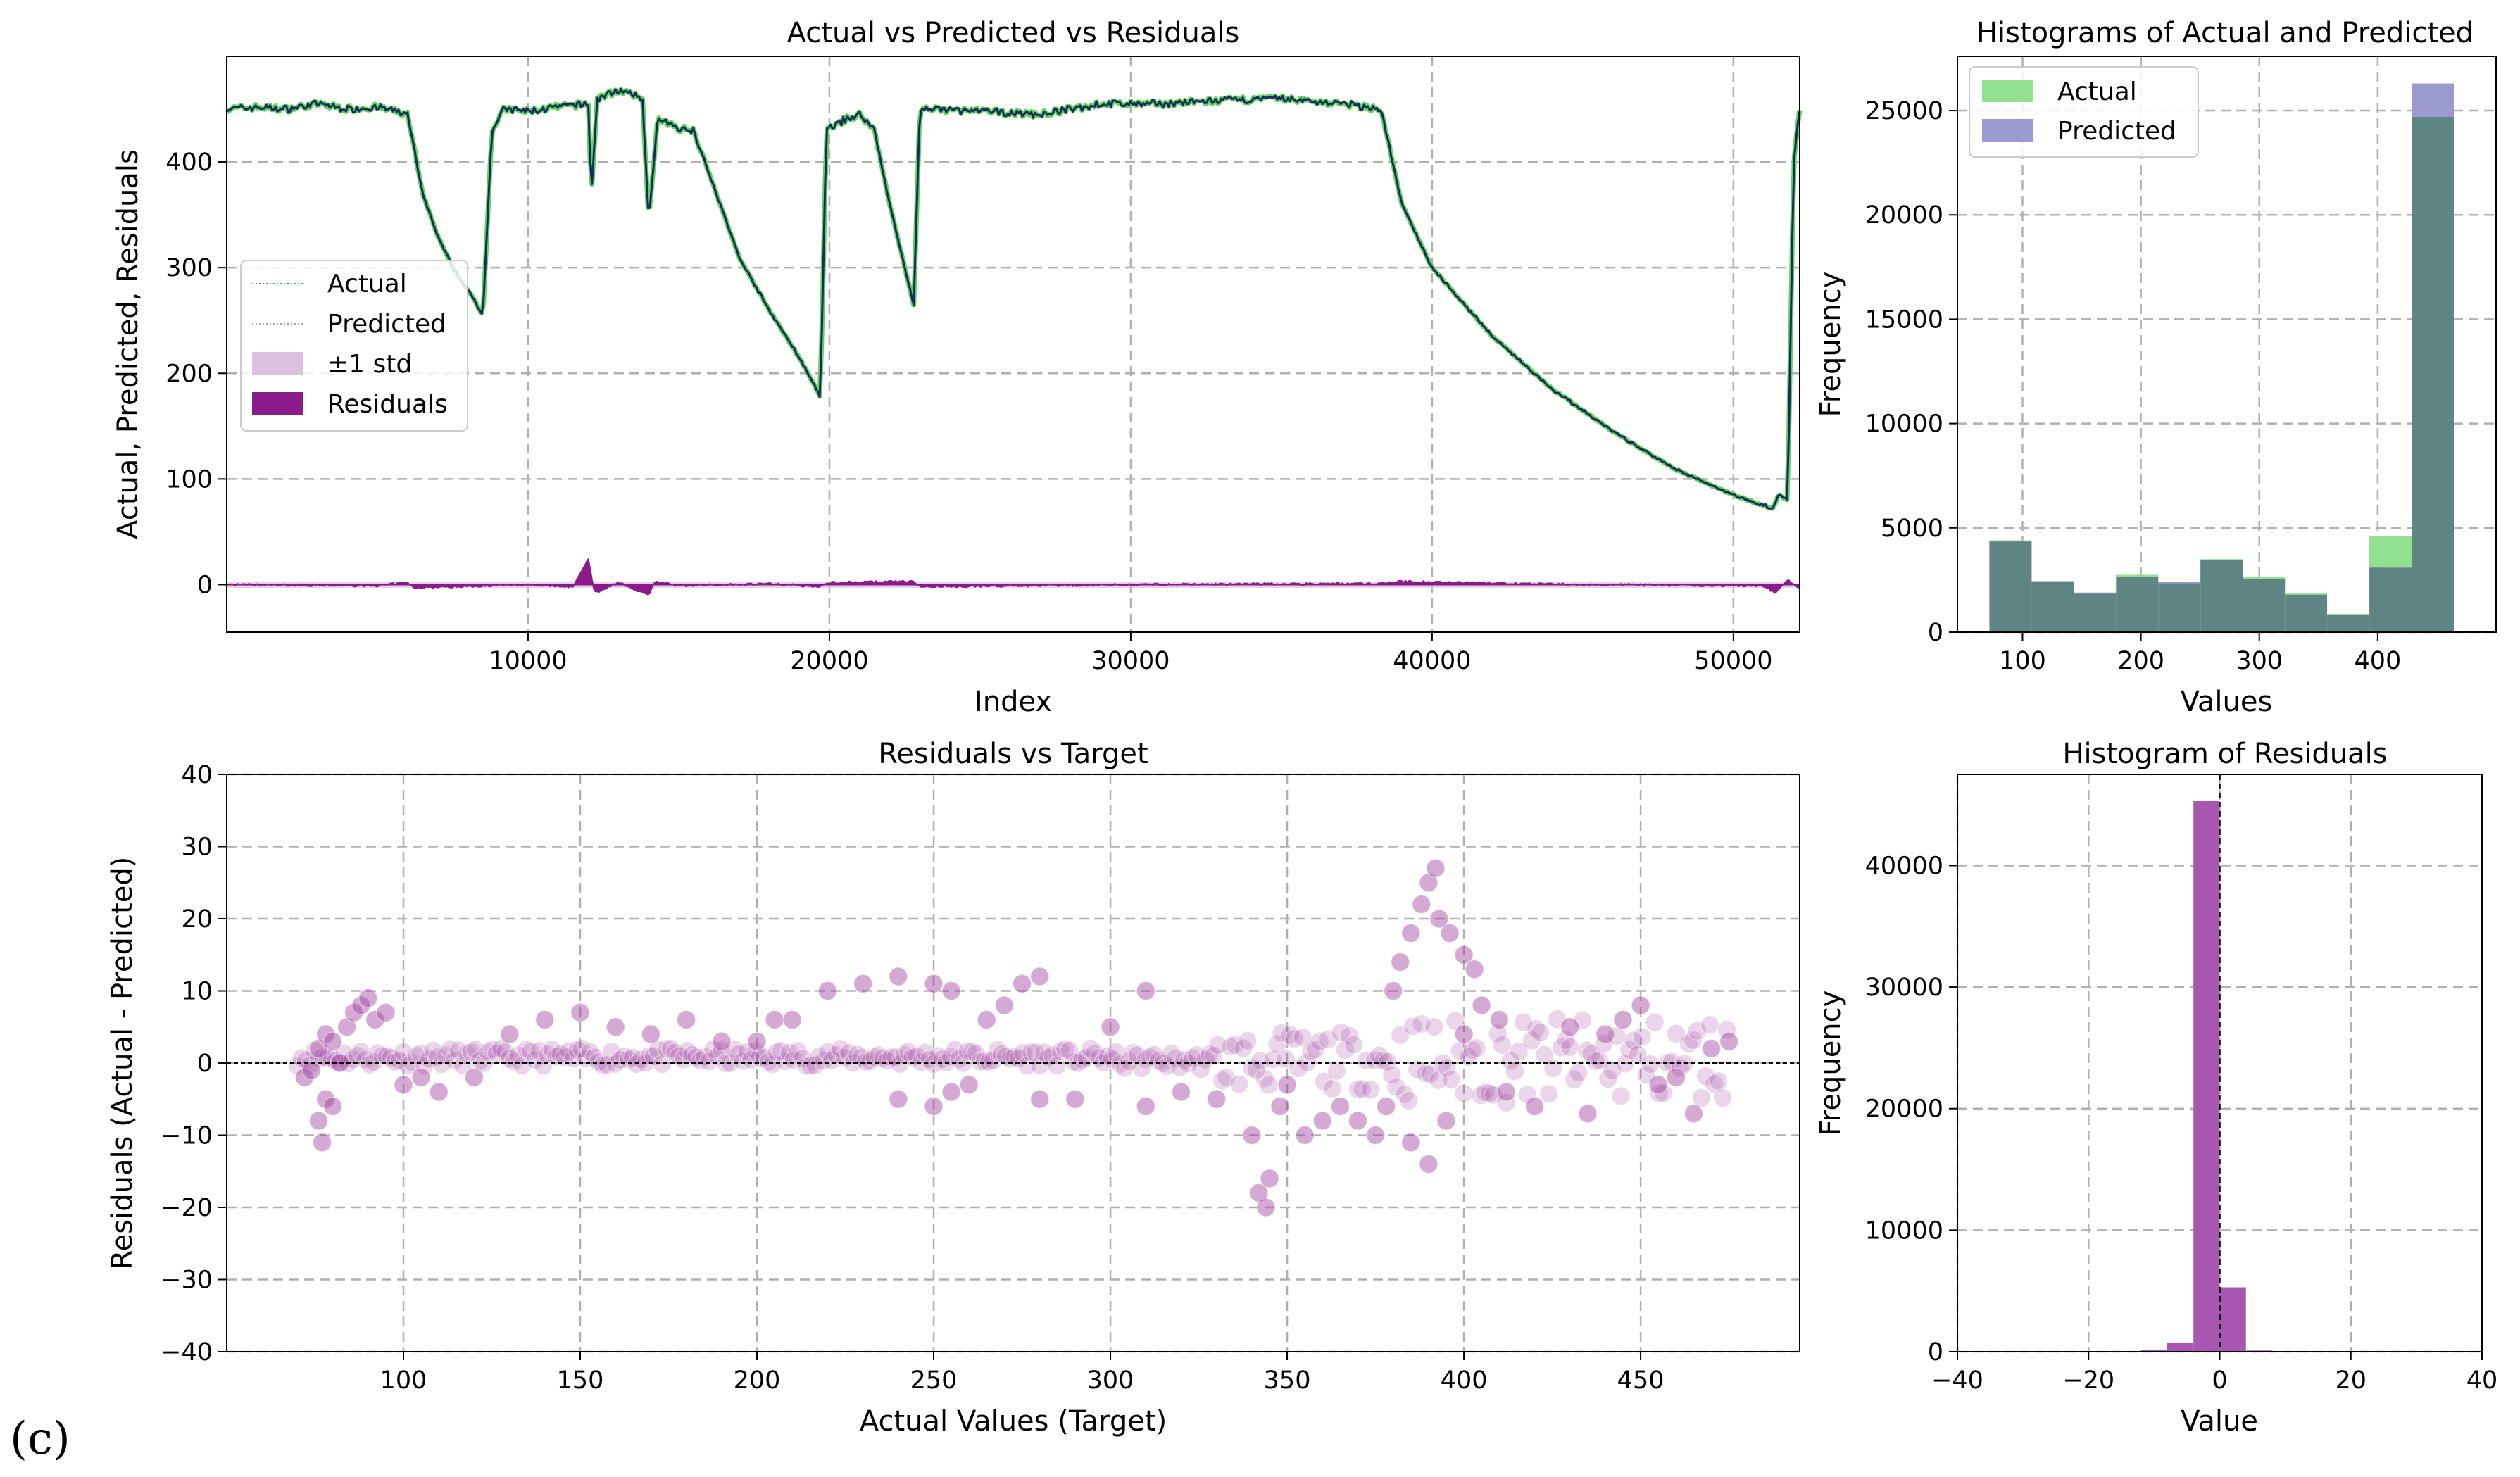  I want to click on residual-hist-bar, so click(2154, 1351).